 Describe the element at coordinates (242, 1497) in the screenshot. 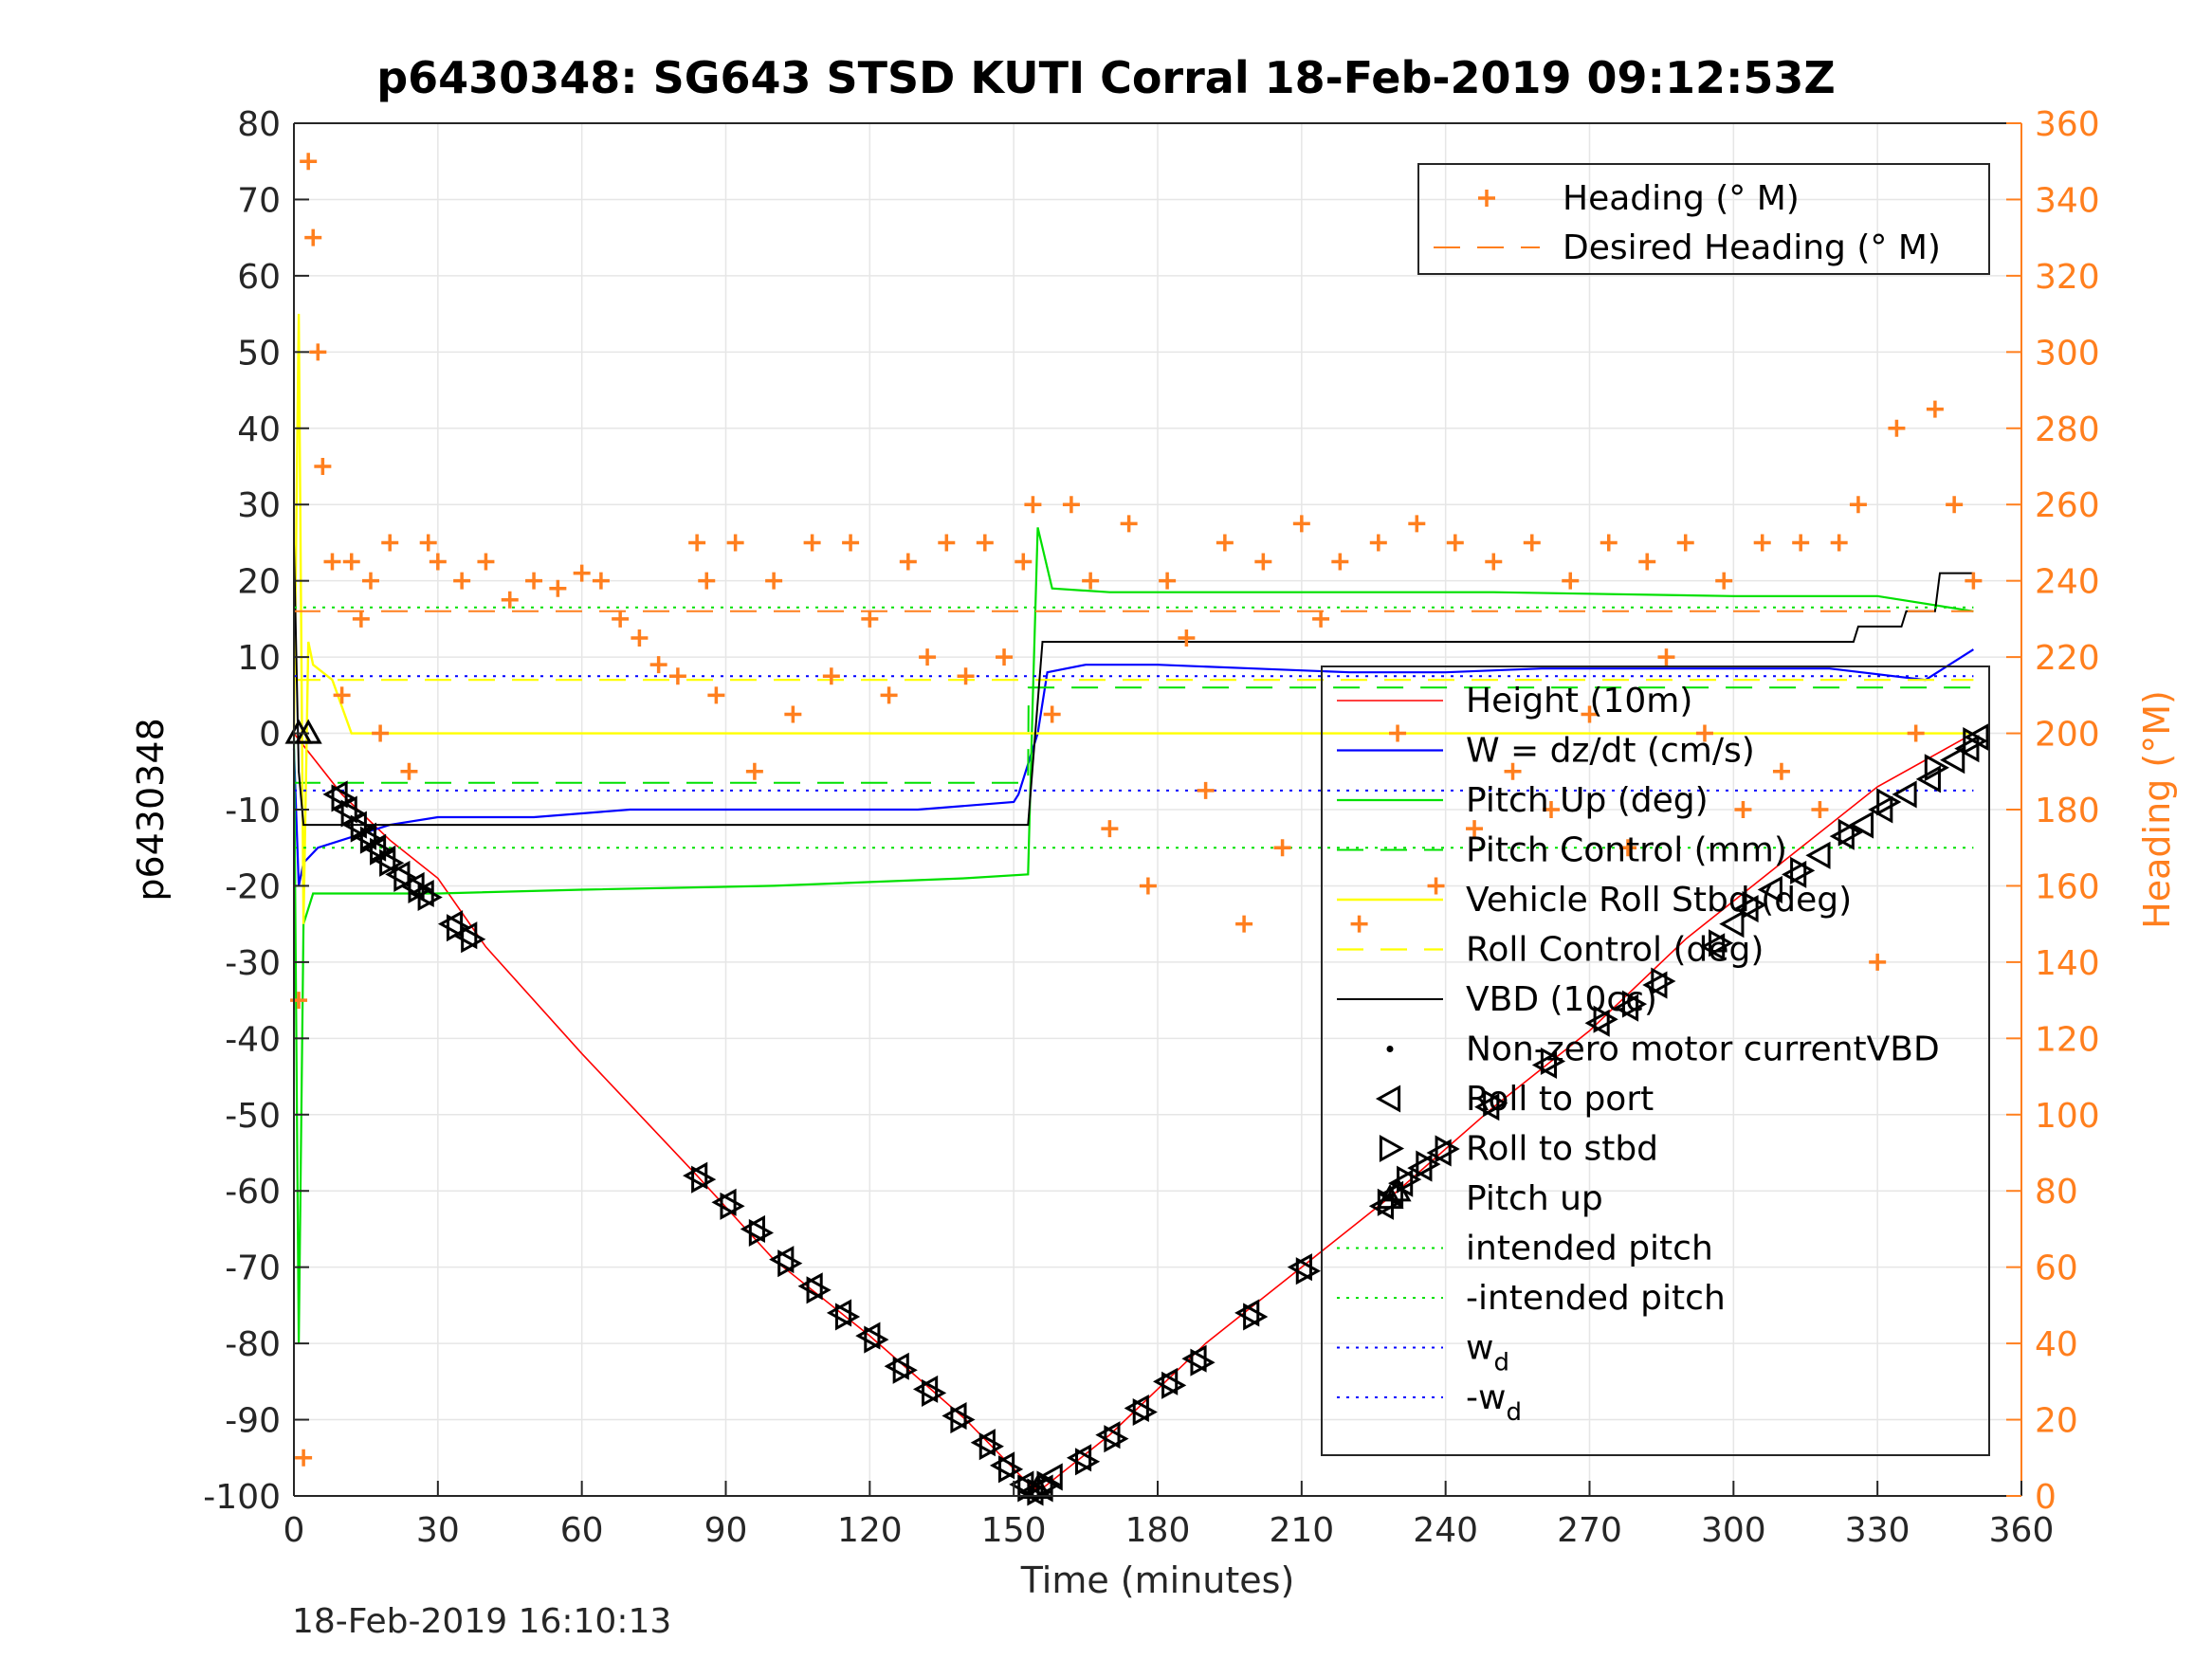

I see `y-tick-label: -100` at that location.